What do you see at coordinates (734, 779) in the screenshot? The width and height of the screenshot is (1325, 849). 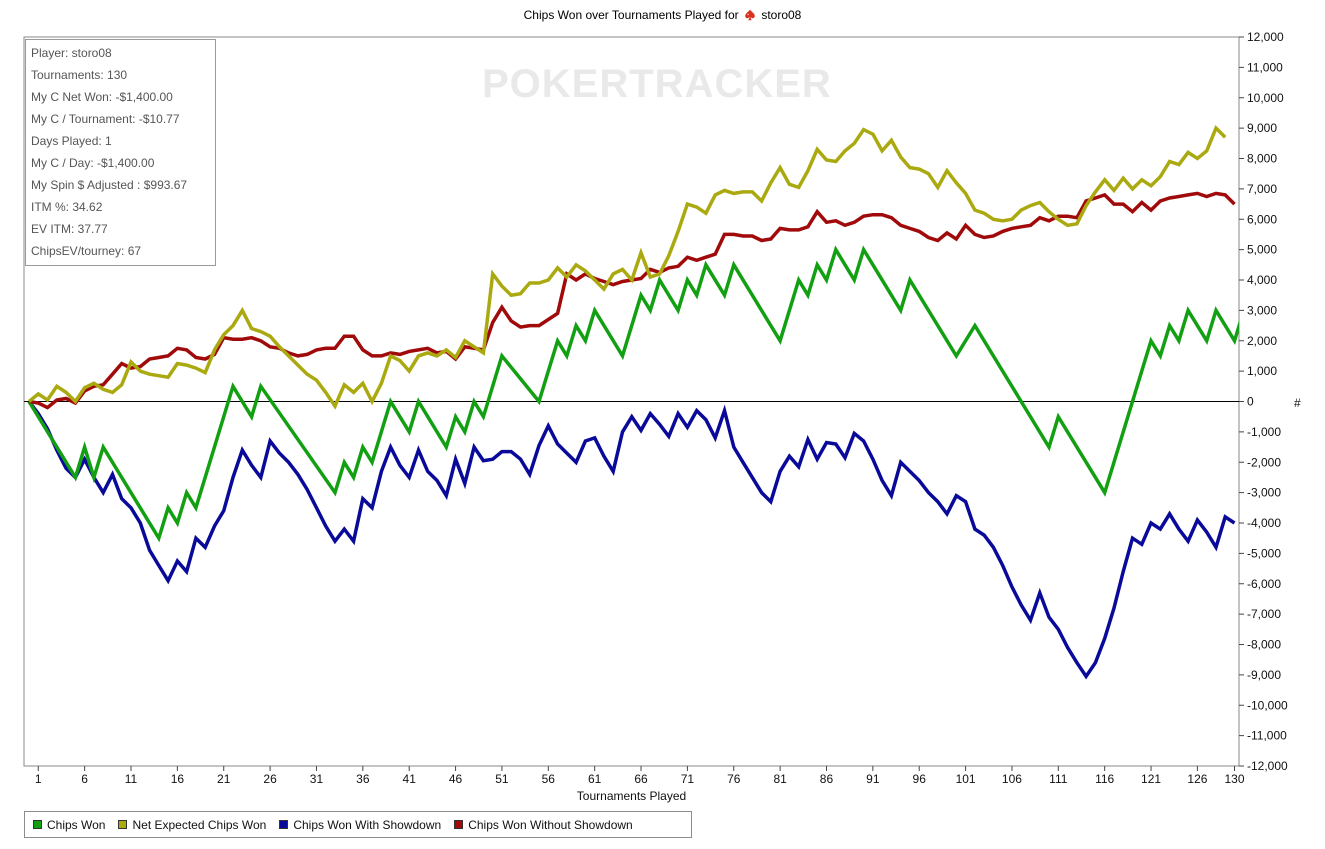 I see `x-tick-label: 76` at bounding box center [734, 779].